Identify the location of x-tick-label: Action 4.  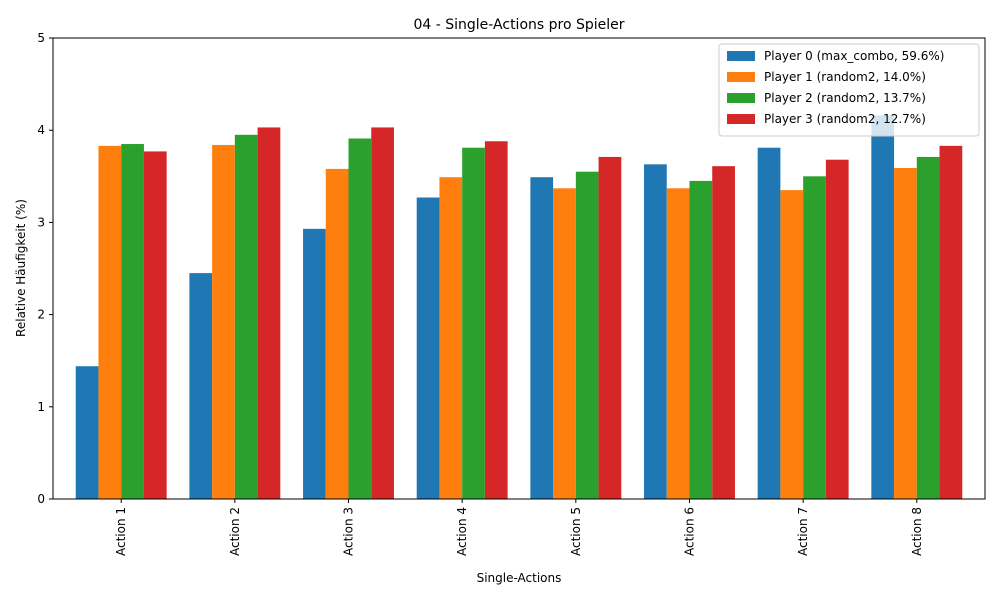
(462, 531).